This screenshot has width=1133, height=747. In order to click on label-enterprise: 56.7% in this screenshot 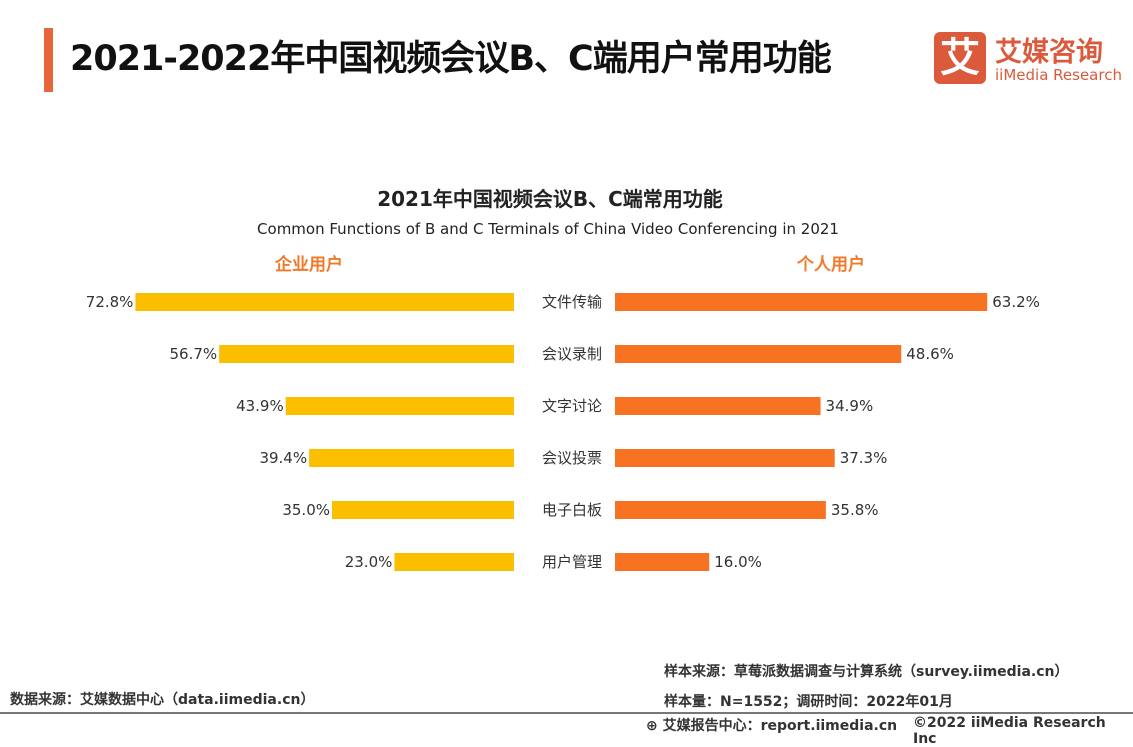, I will do `click(194, 354)`.